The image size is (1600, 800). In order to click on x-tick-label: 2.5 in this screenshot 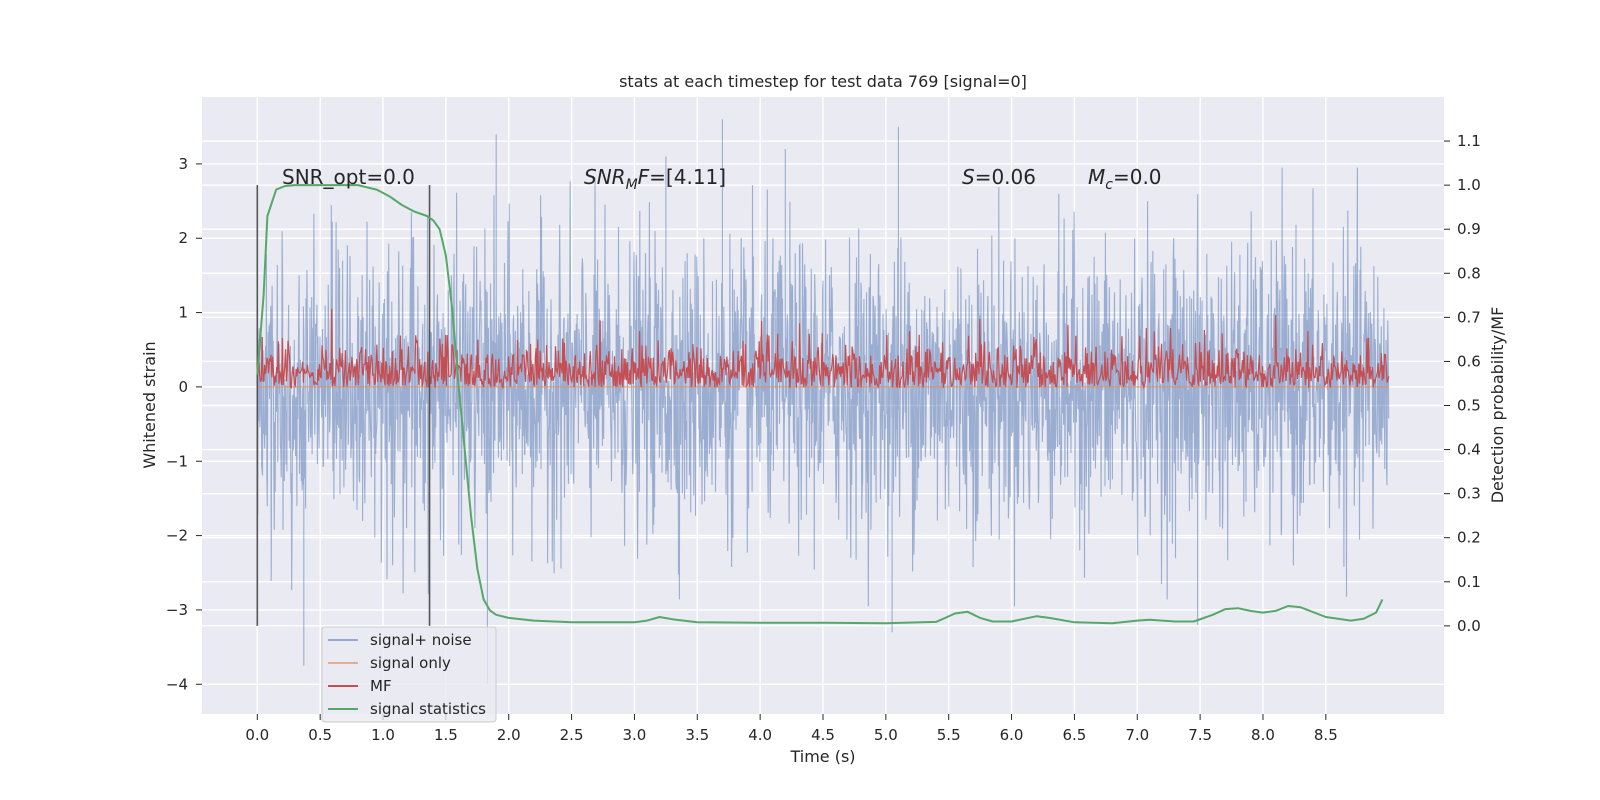, I will do `click(572, 735)`.